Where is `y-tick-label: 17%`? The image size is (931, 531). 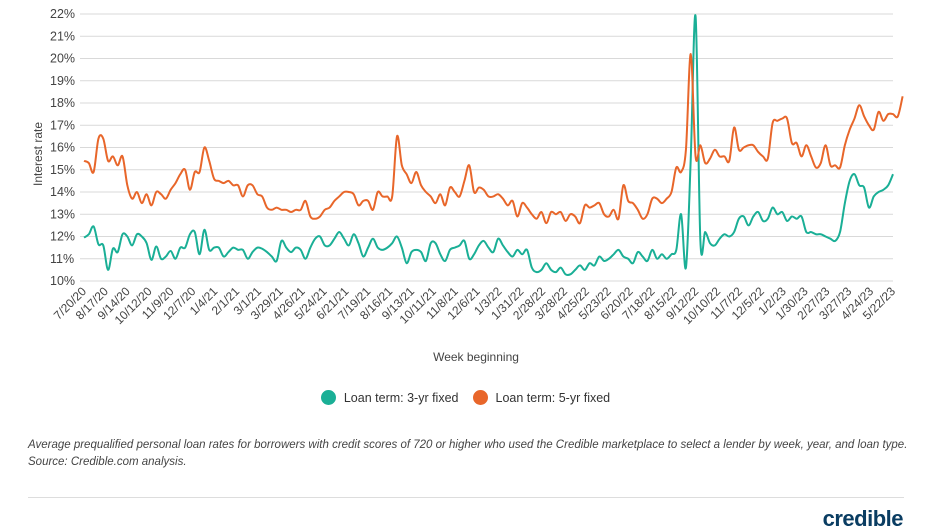
y-tick-label: 17% is located at coordinates (62, 125).